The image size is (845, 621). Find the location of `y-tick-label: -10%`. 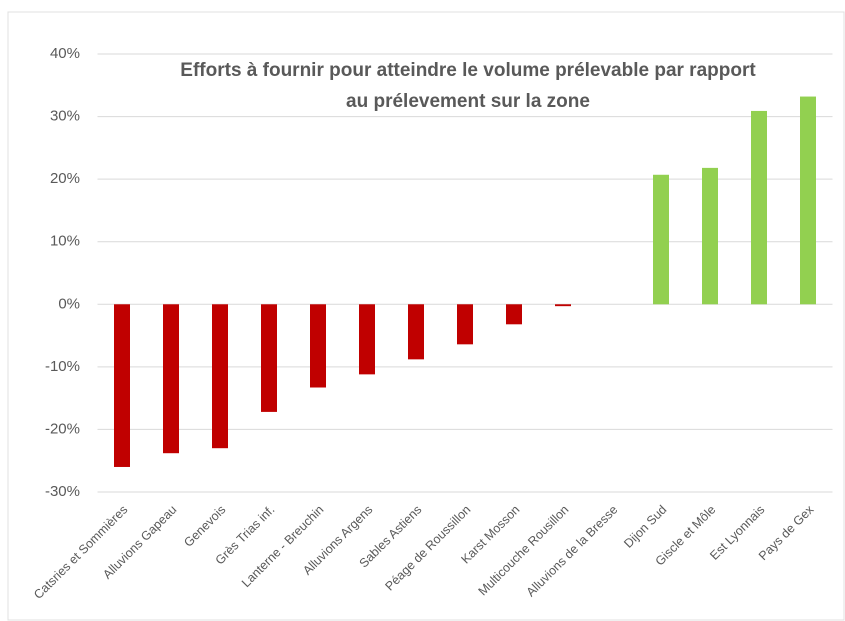

y-tick-label: -10% is located at coordinates (62, 366).